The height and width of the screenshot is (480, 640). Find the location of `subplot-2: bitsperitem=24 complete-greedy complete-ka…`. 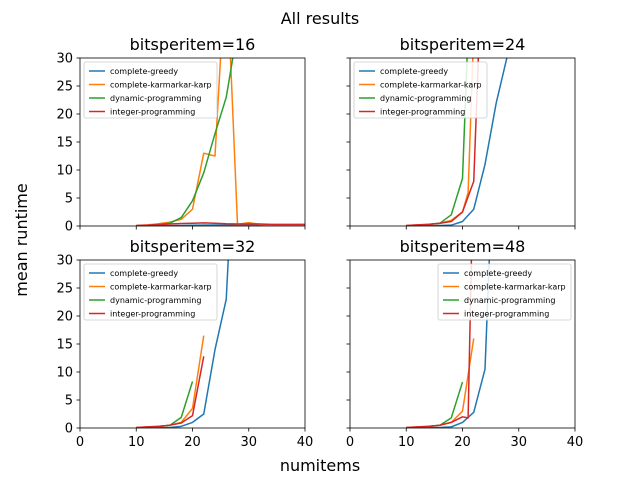

subplot-2: bitsperitem=24 complete-greedy complete-ka… is located at coordinates (461, 132).